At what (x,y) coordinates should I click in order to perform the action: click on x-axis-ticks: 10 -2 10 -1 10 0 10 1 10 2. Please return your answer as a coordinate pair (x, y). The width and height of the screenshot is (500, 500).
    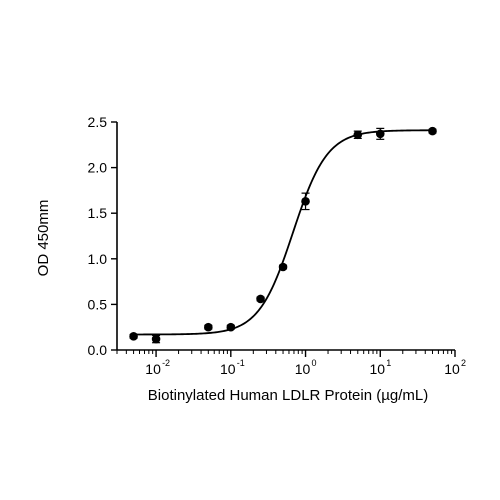
    Looking at the image, I should click on (291, 363).